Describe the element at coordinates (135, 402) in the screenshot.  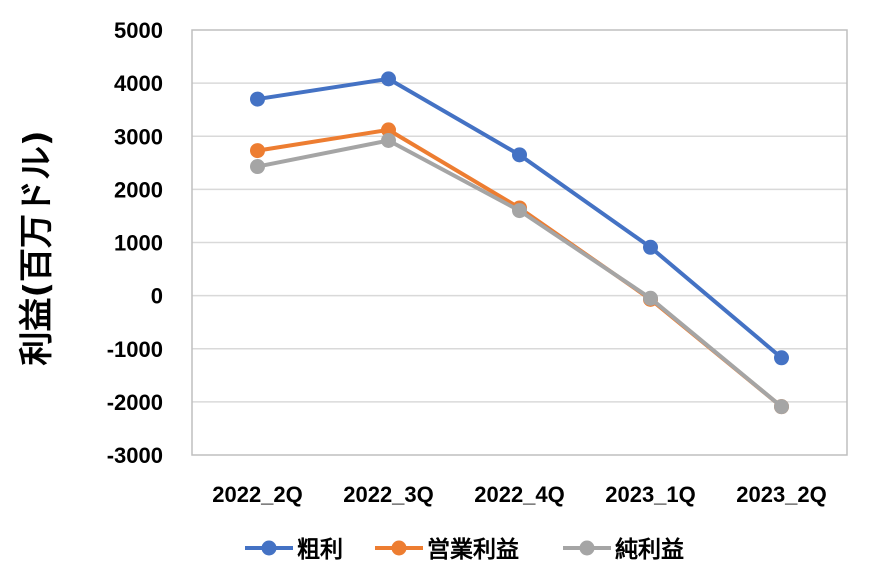
I see `y-tick-label: -2000` at that location.